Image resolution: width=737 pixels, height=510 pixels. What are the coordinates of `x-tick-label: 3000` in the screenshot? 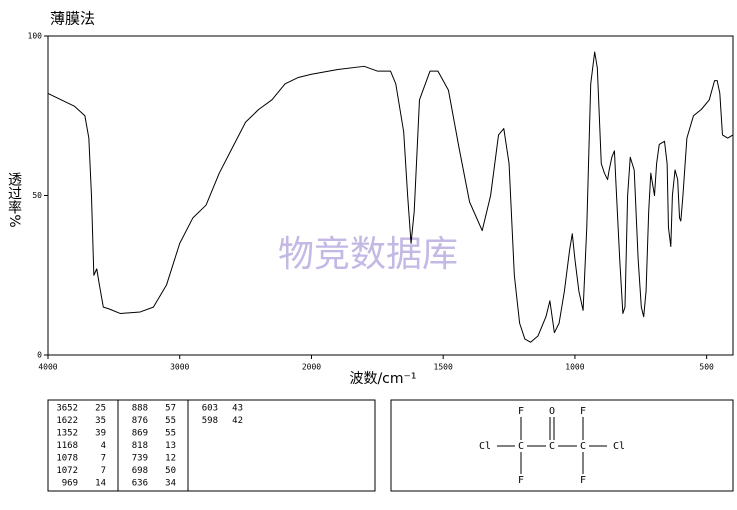 It's located at (179, 367).